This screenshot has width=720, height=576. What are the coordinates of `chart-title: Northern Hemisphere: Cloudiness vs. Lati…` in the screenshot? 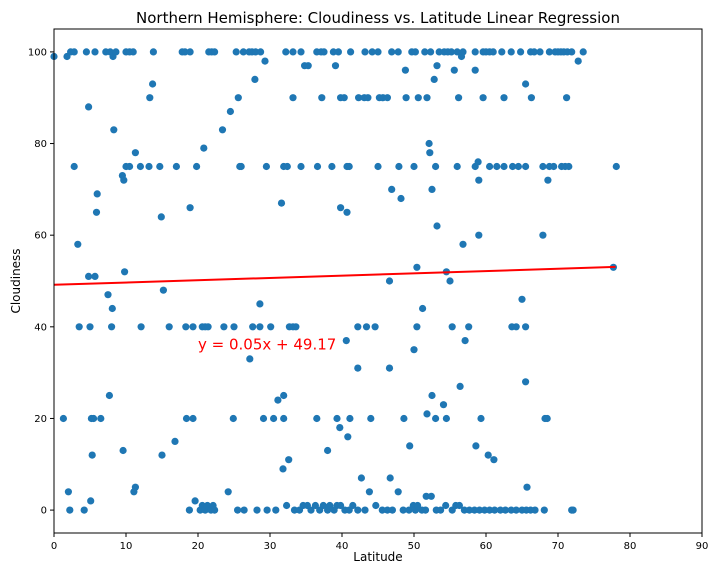 It's located at (378, 18).